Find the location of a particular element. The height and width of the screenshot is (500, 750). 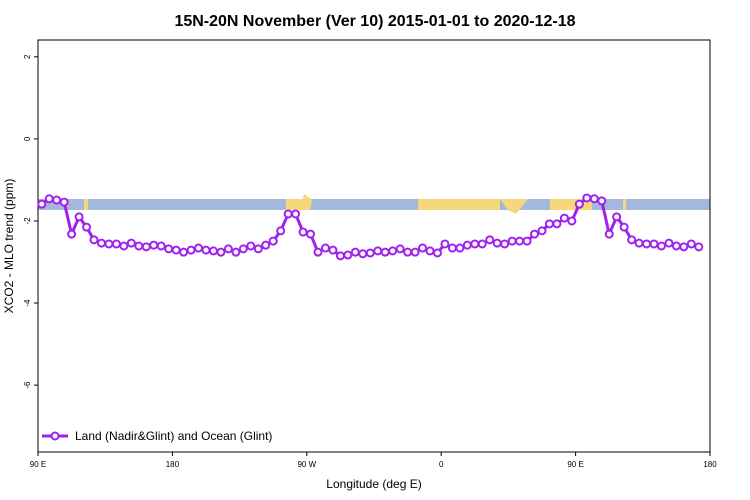

map-band is located at coordinates (374, 204).